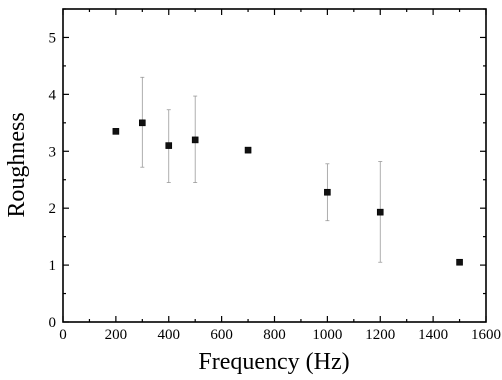  What do you see at coordinates (17, 164) in the screenshot?
I see `y-axis-label: Roughness` at bounding box center [17, 164].